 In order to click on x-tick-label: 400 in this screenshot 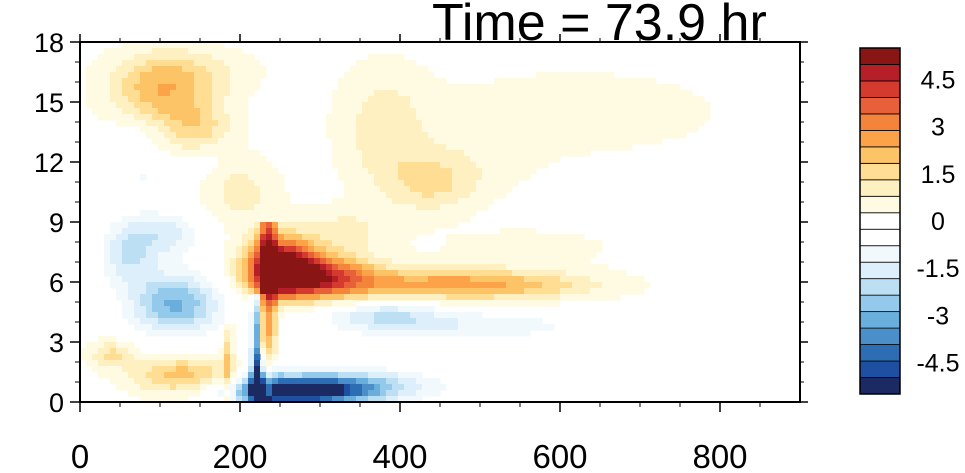, I will do `click(399, 455)`.